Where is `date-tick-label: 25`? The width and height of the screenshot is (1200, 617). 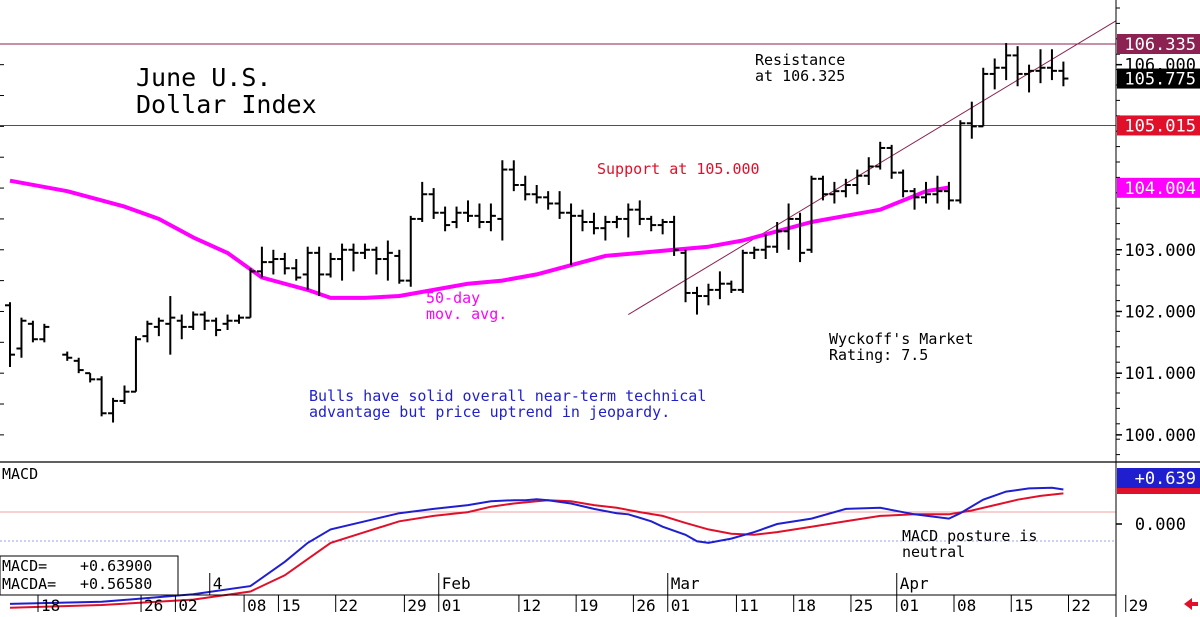
date-tick-label: 25 is located at coordinates (863, 605).